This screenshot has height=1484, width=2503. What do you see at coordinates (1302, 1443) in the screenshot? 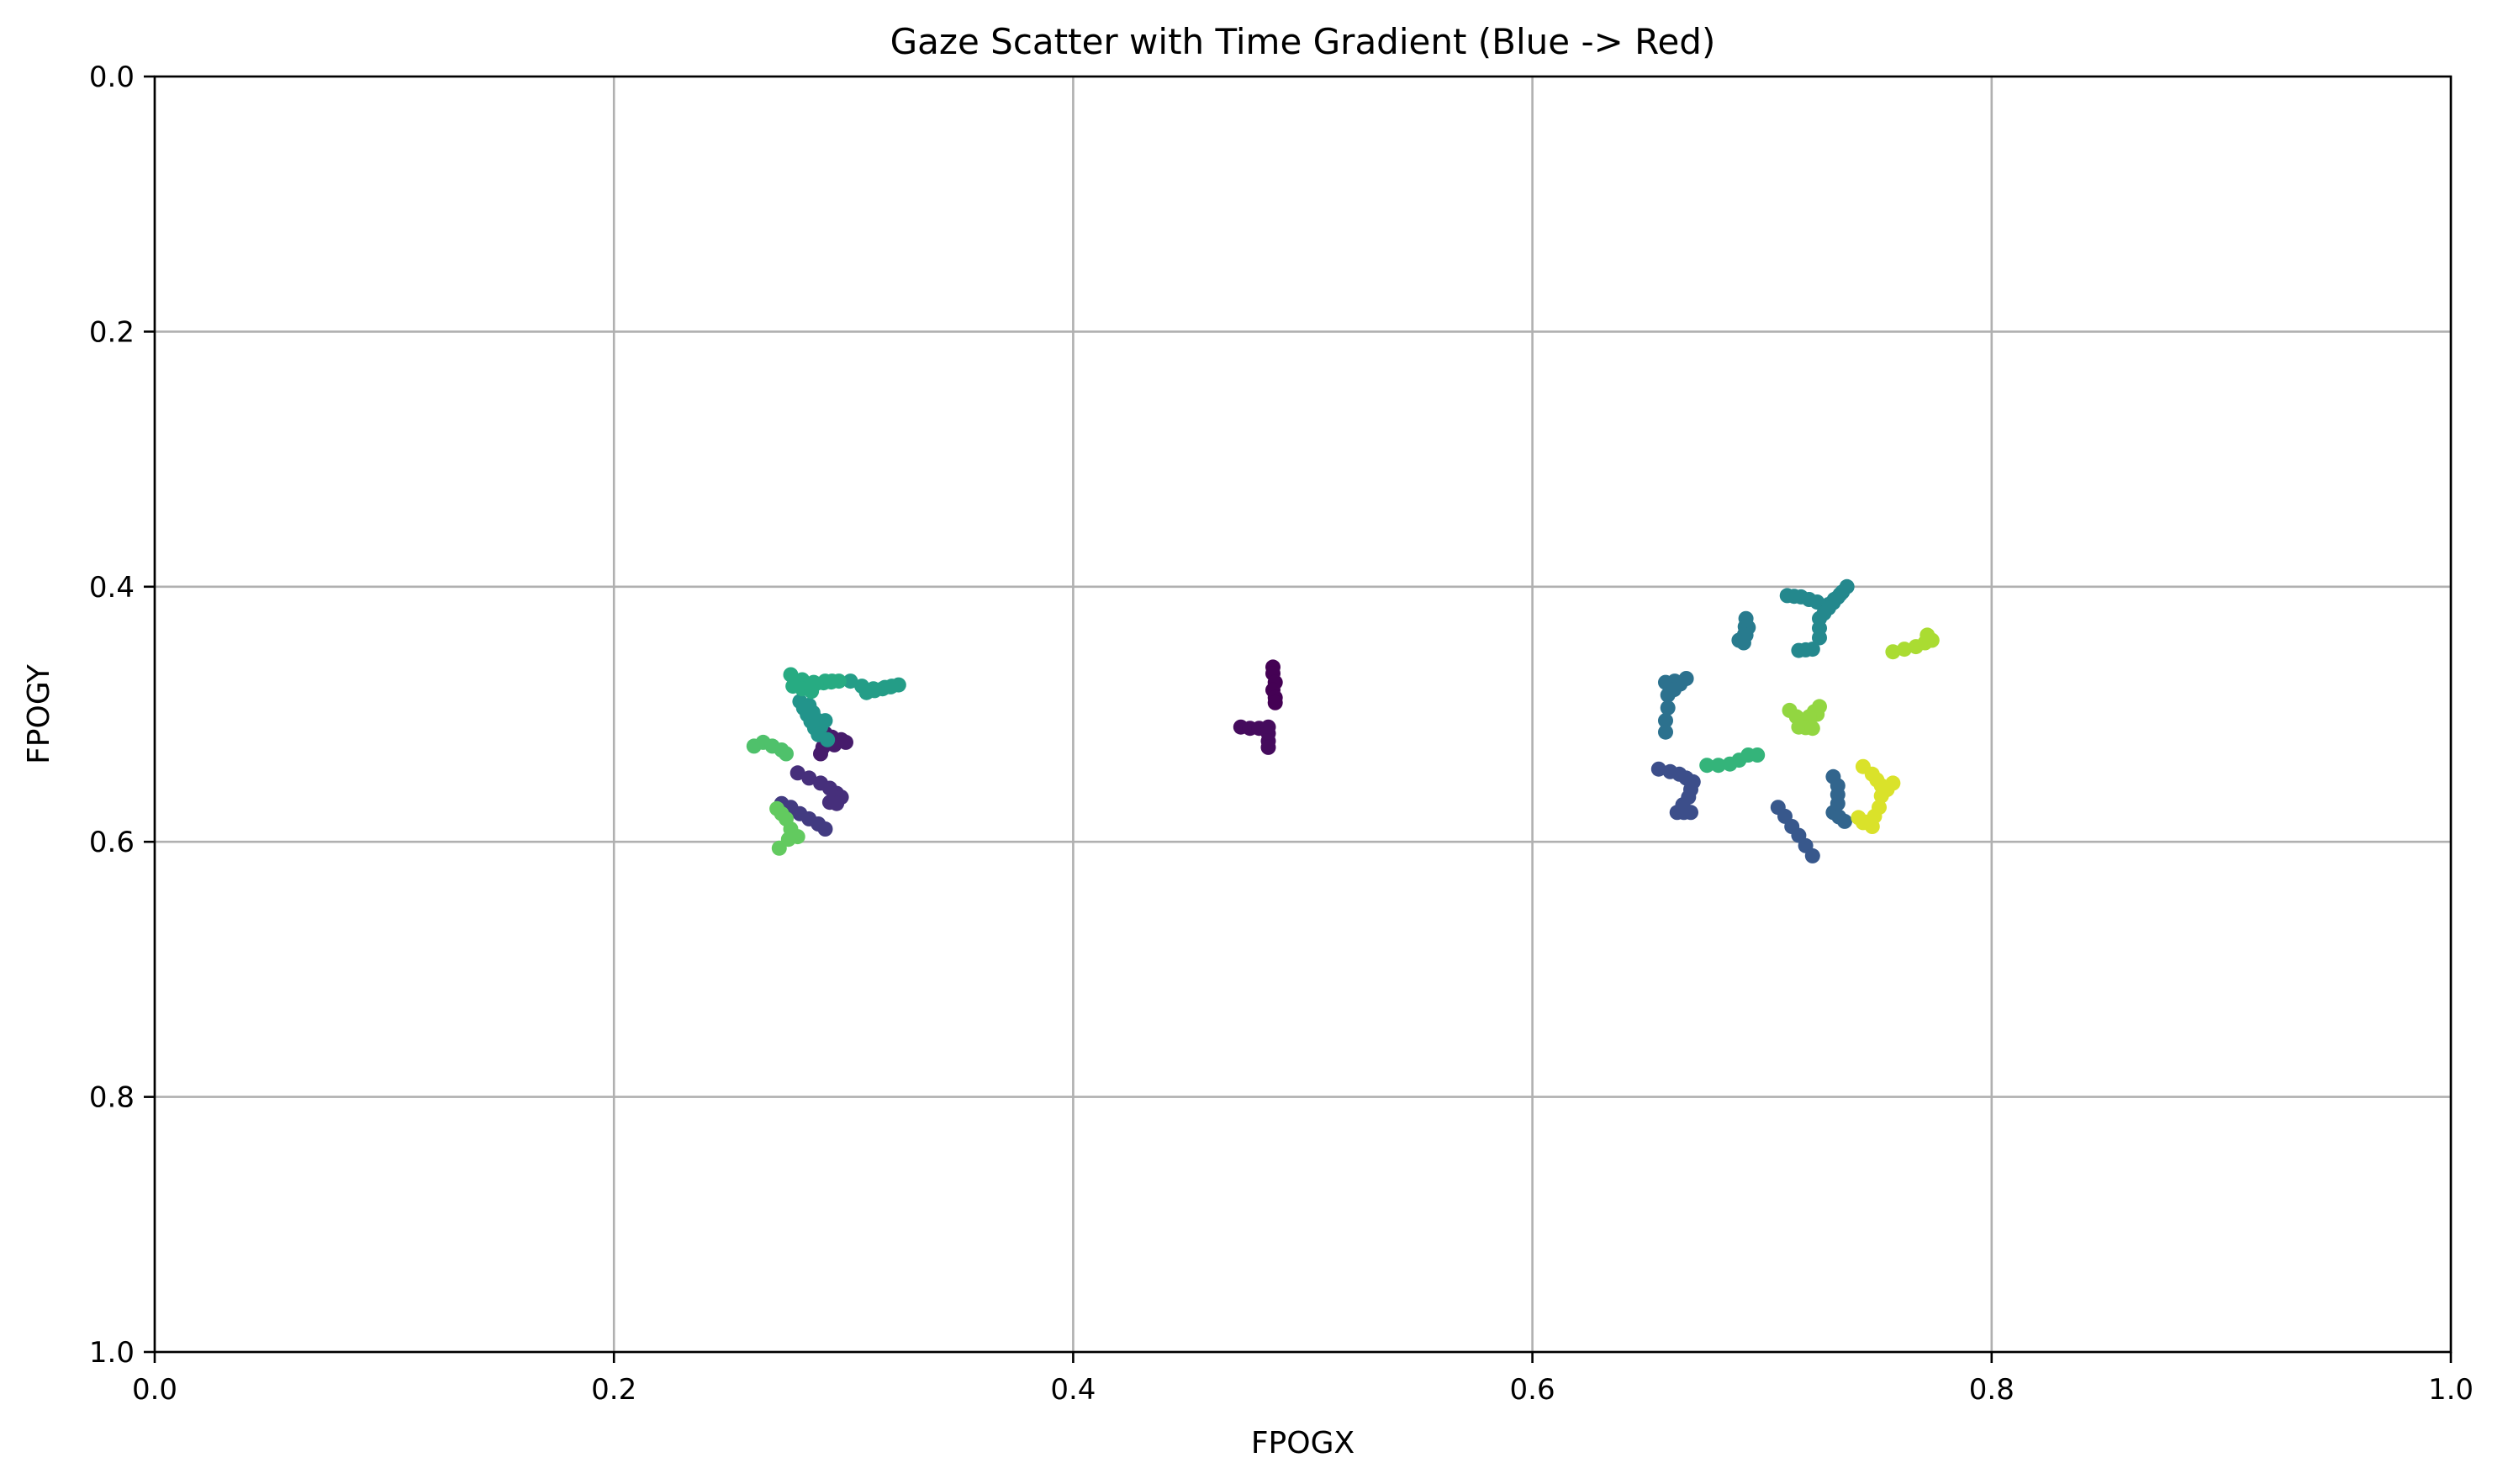
I see `x-axis-label: FPOGX` at bounding box center [1302, 1443].